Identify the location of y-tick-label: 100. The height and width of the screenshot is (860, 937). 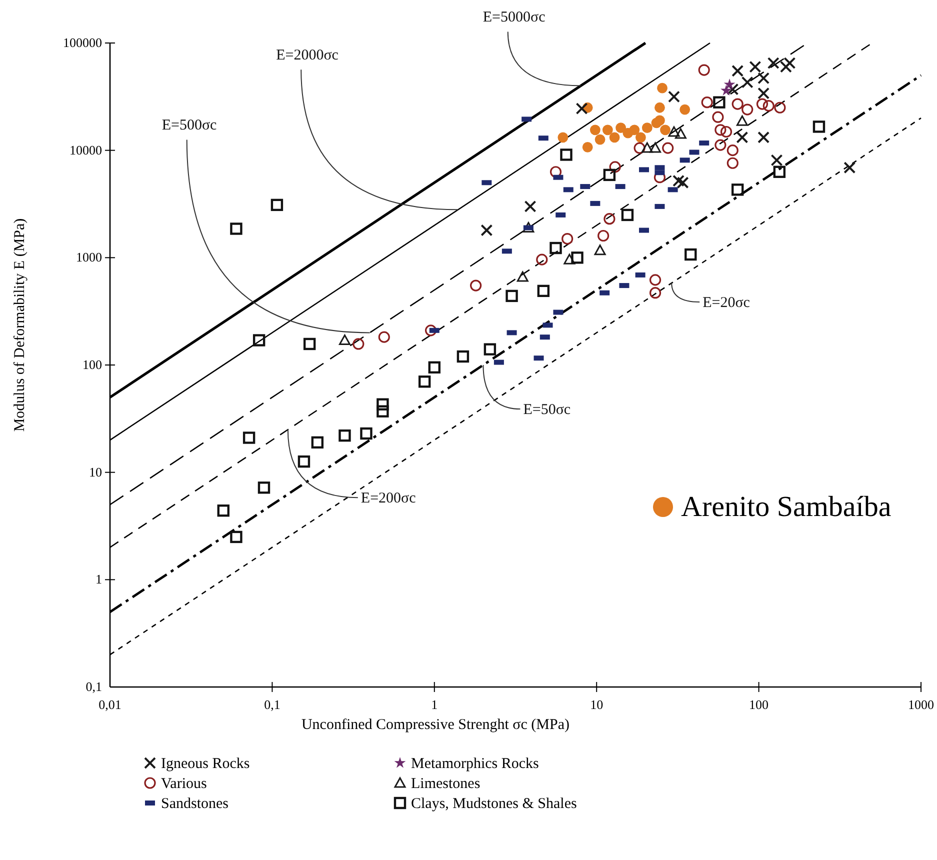
(92, 364).